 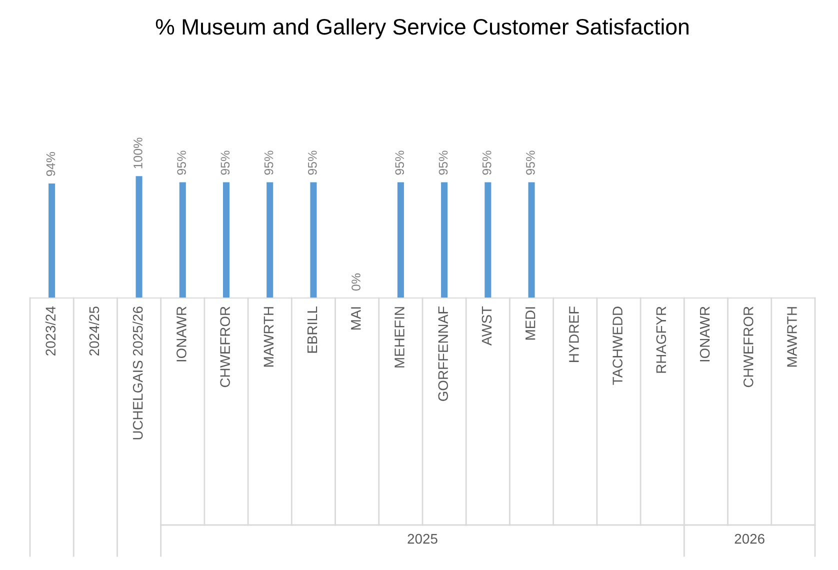 I want to click on x-tick-label: 2024/25, so click(x=94, y=331).